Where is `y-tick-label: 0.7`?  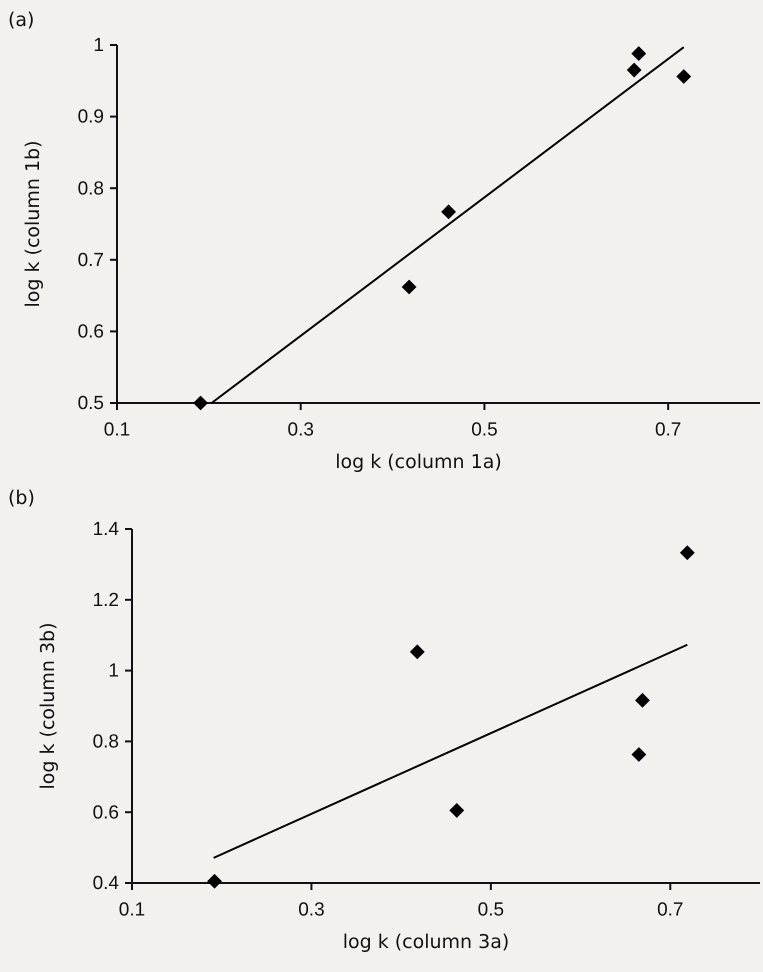 y-tick-label: 0.7 is located at coordinates (91, 260).